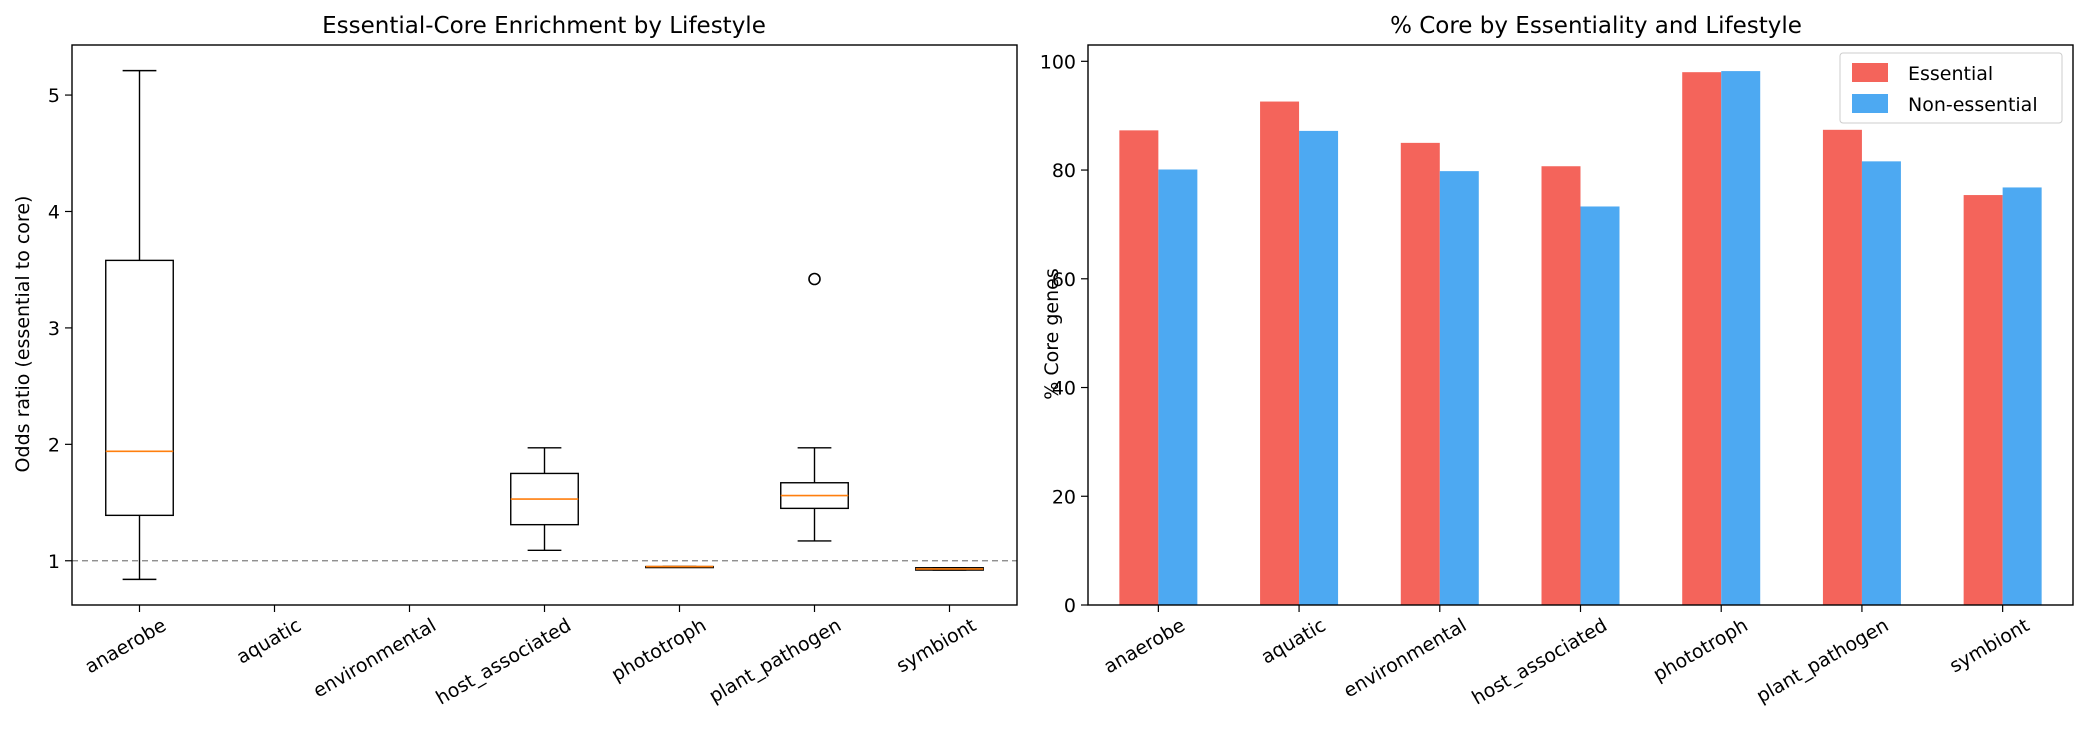 The height and width of the screenshot is (735, 2083). I want to click on y-tick-label: 0, so click(1070, 606).